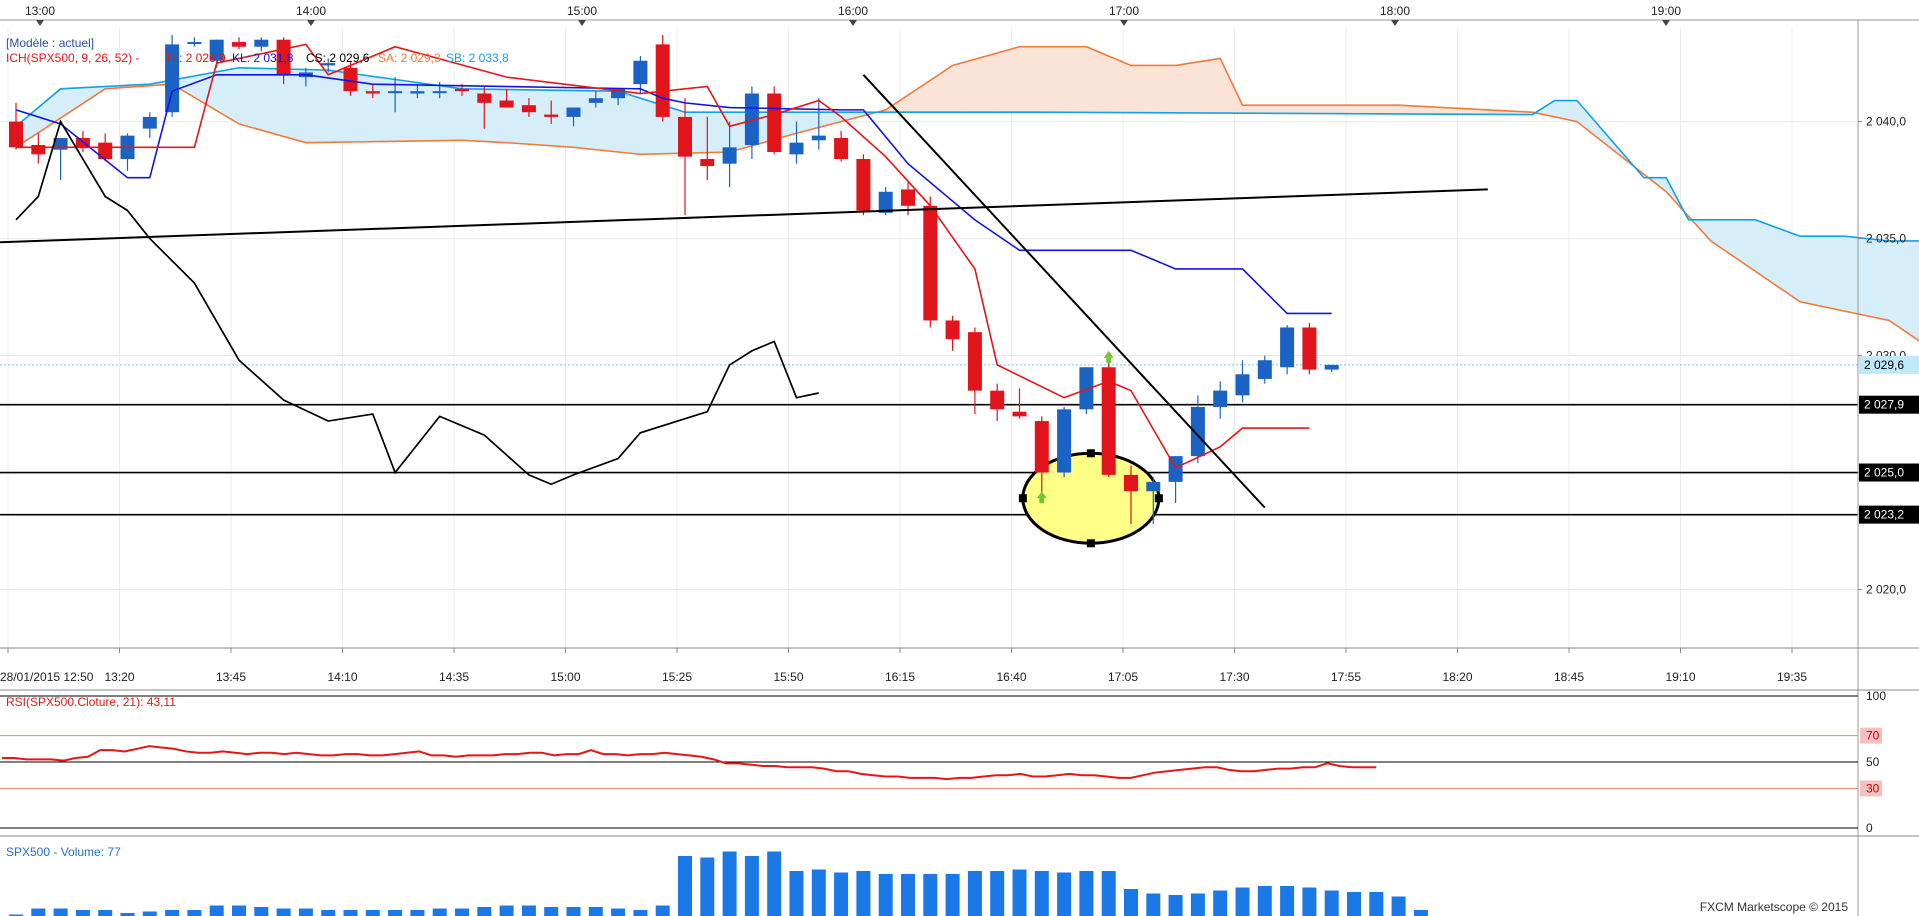 This screenshot has height=916, width=1919. What do you see at coordinates (582, 23) in the screenshot?
I see `time-marker-icon` at bounding box center [582, 23].